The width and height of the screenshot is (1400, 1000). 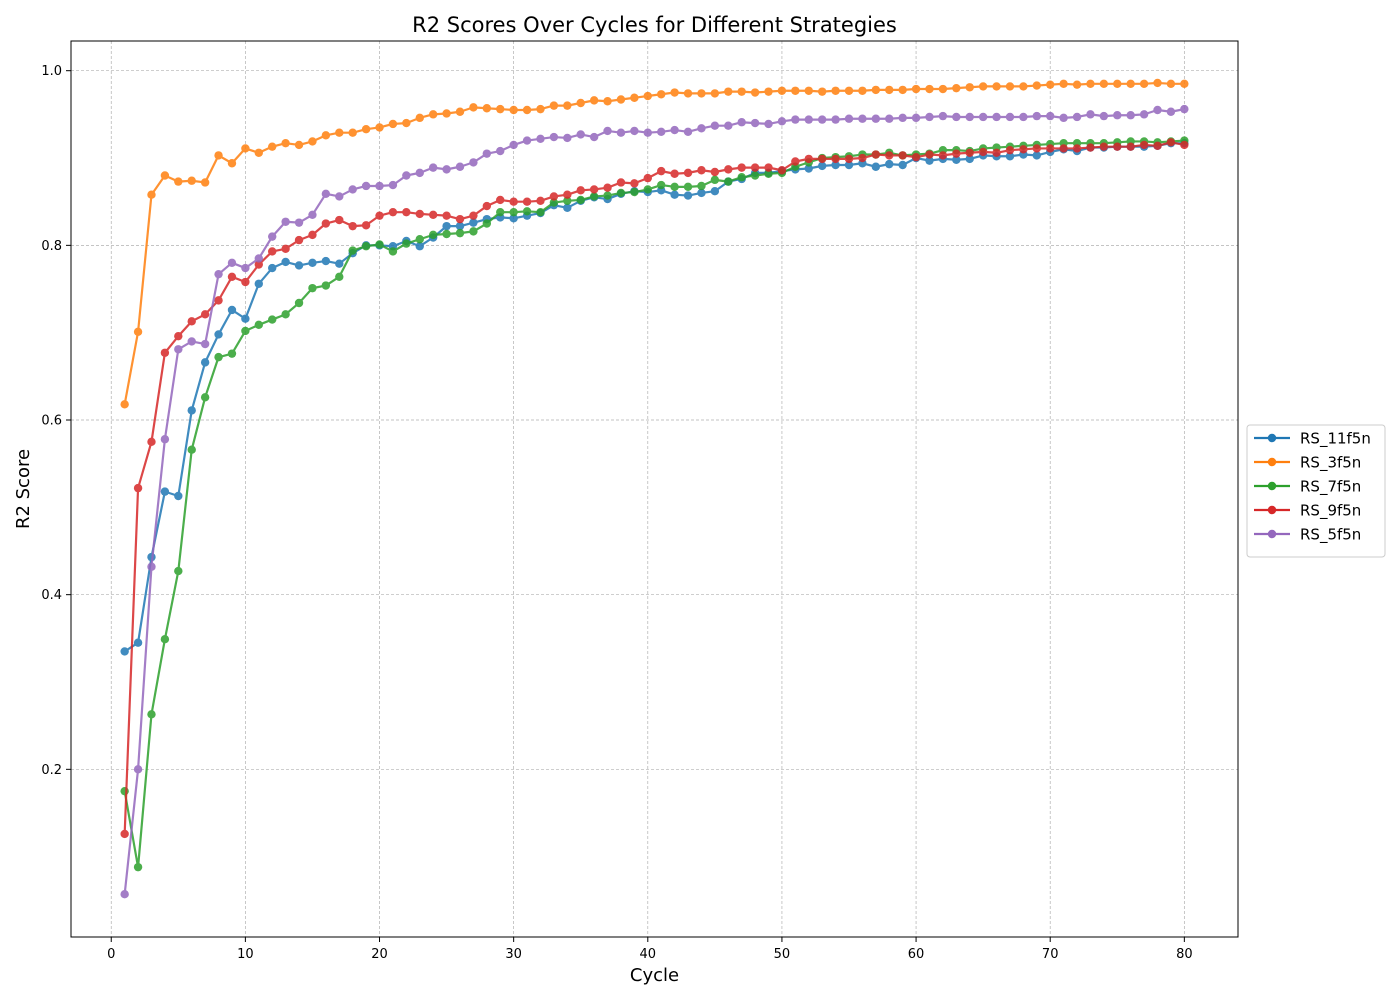 I want to click on y-tick-label: 1.0, so click(x=51, y=71).